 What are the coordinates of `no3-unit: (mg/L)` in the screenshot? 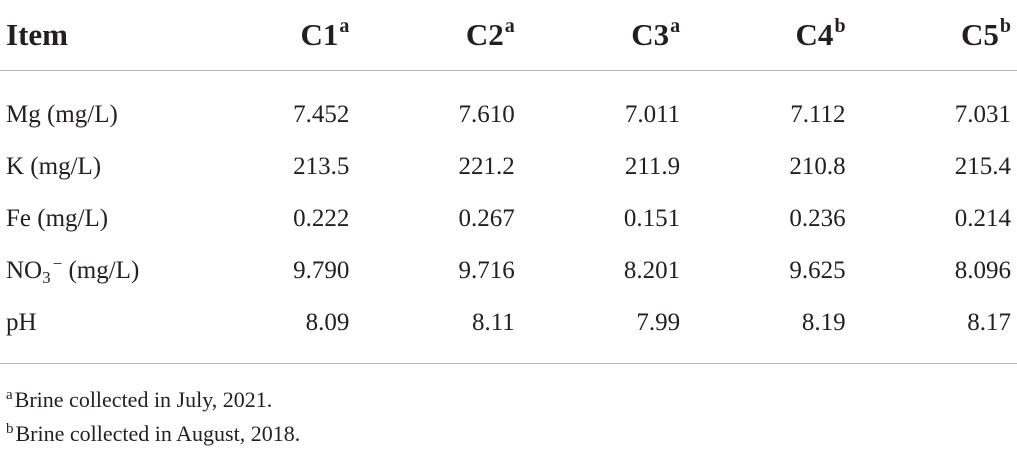 It's located at (101, 270).